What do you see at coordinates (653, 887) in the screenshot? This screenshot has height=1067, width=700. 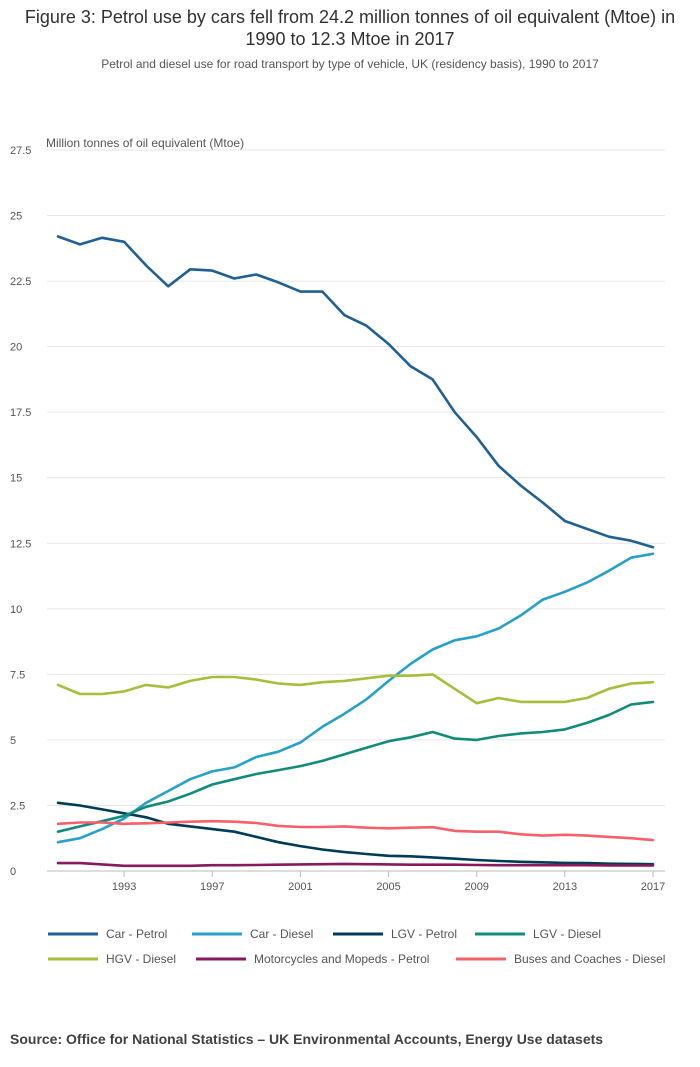 I see `x-tick-label: 2017` at bounding box center [653, 887].